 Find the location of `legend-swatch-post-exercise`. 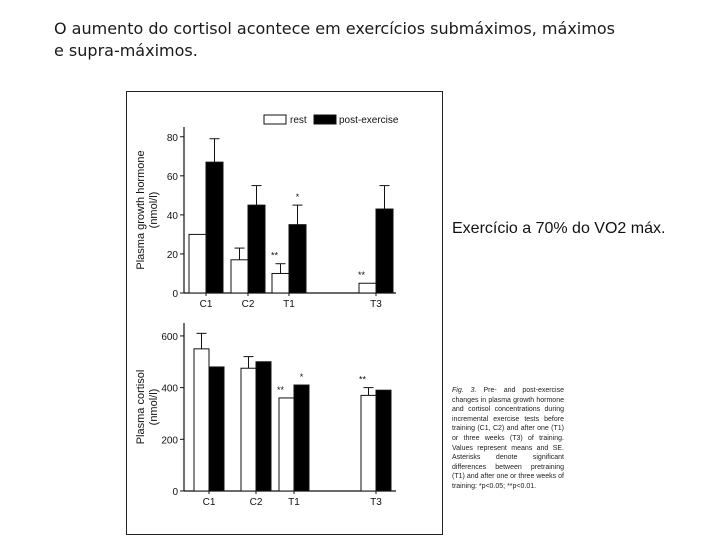

legend-swatch-post-exercise is located at coordinates (325, 119).